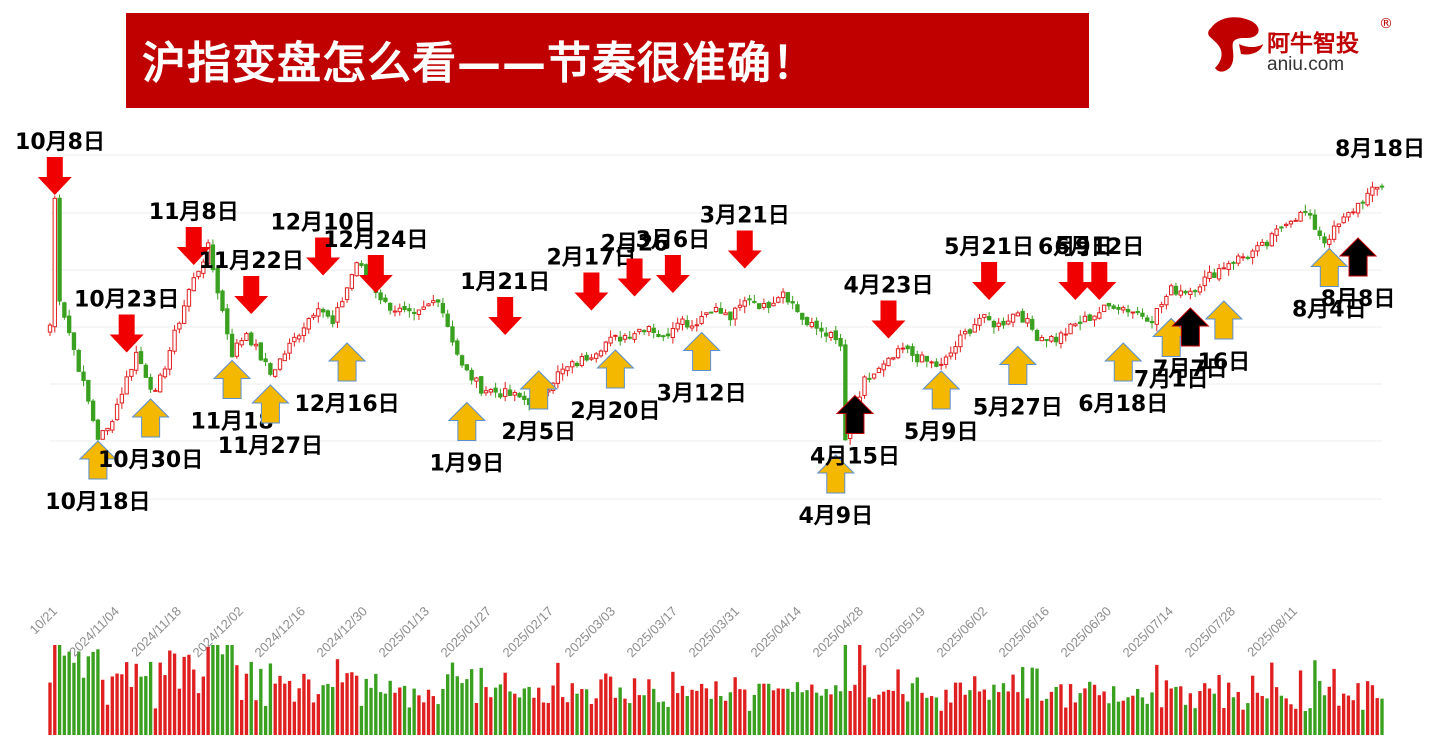  Describe the element at coordinates (322, 223) in the screenshot. I see `annotation-label: 12月10日` at that location.